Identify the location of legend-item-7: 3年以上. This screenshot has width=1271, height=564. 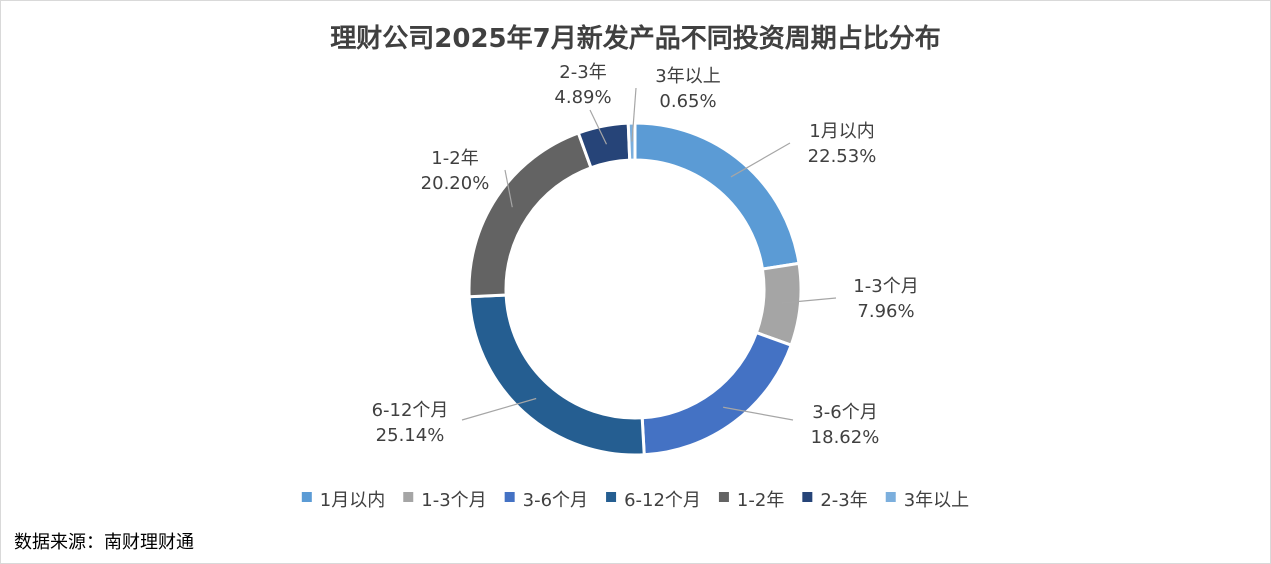
(927, 500).